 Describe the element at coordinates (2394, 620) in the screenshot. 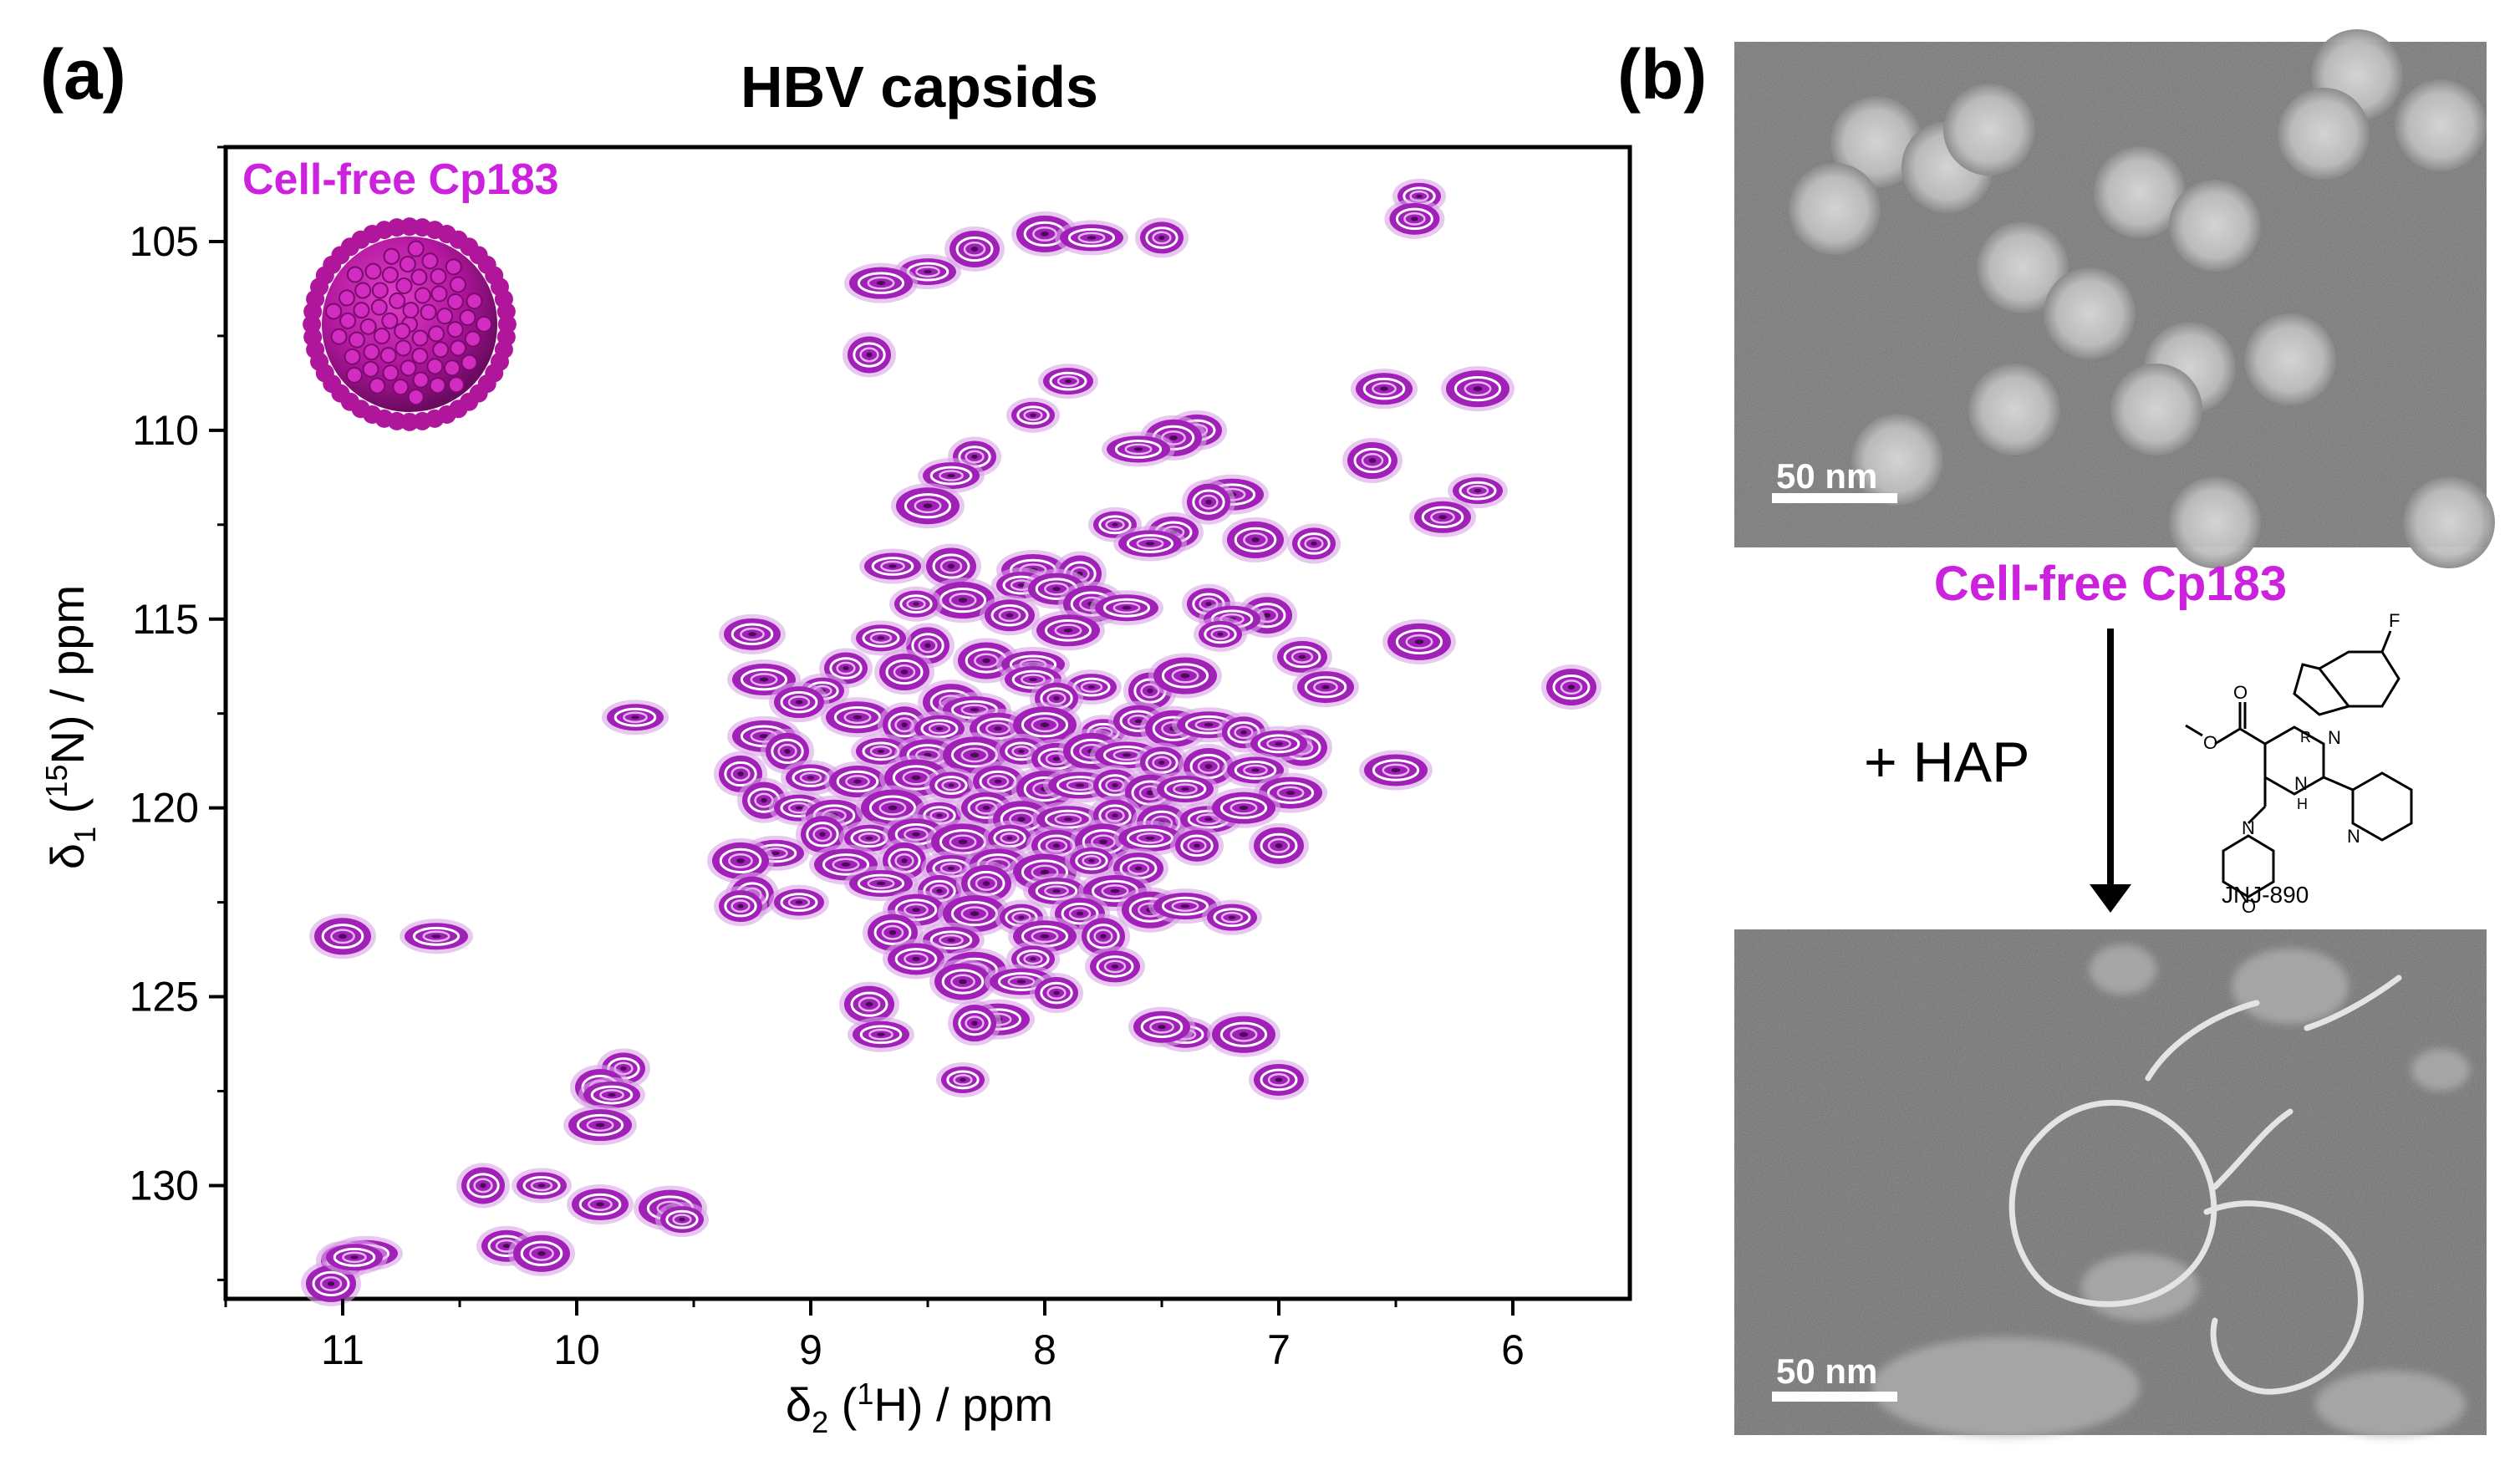

I see `svg-text: F` at that location.